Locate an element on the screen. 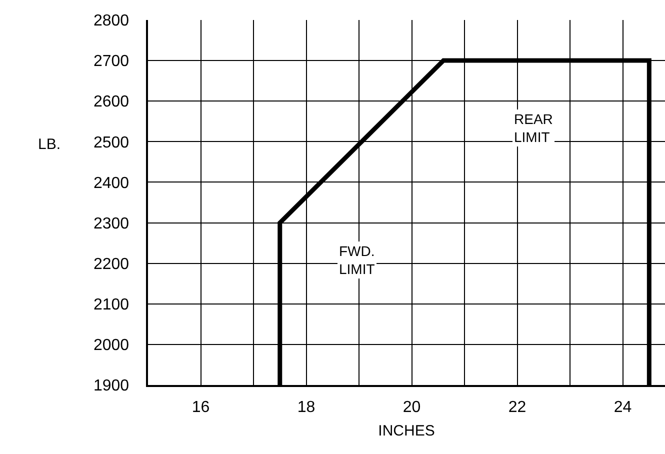 This screenshot has width=665, height=454. x-tick-label: 18 is located at coordinates (306, 407).